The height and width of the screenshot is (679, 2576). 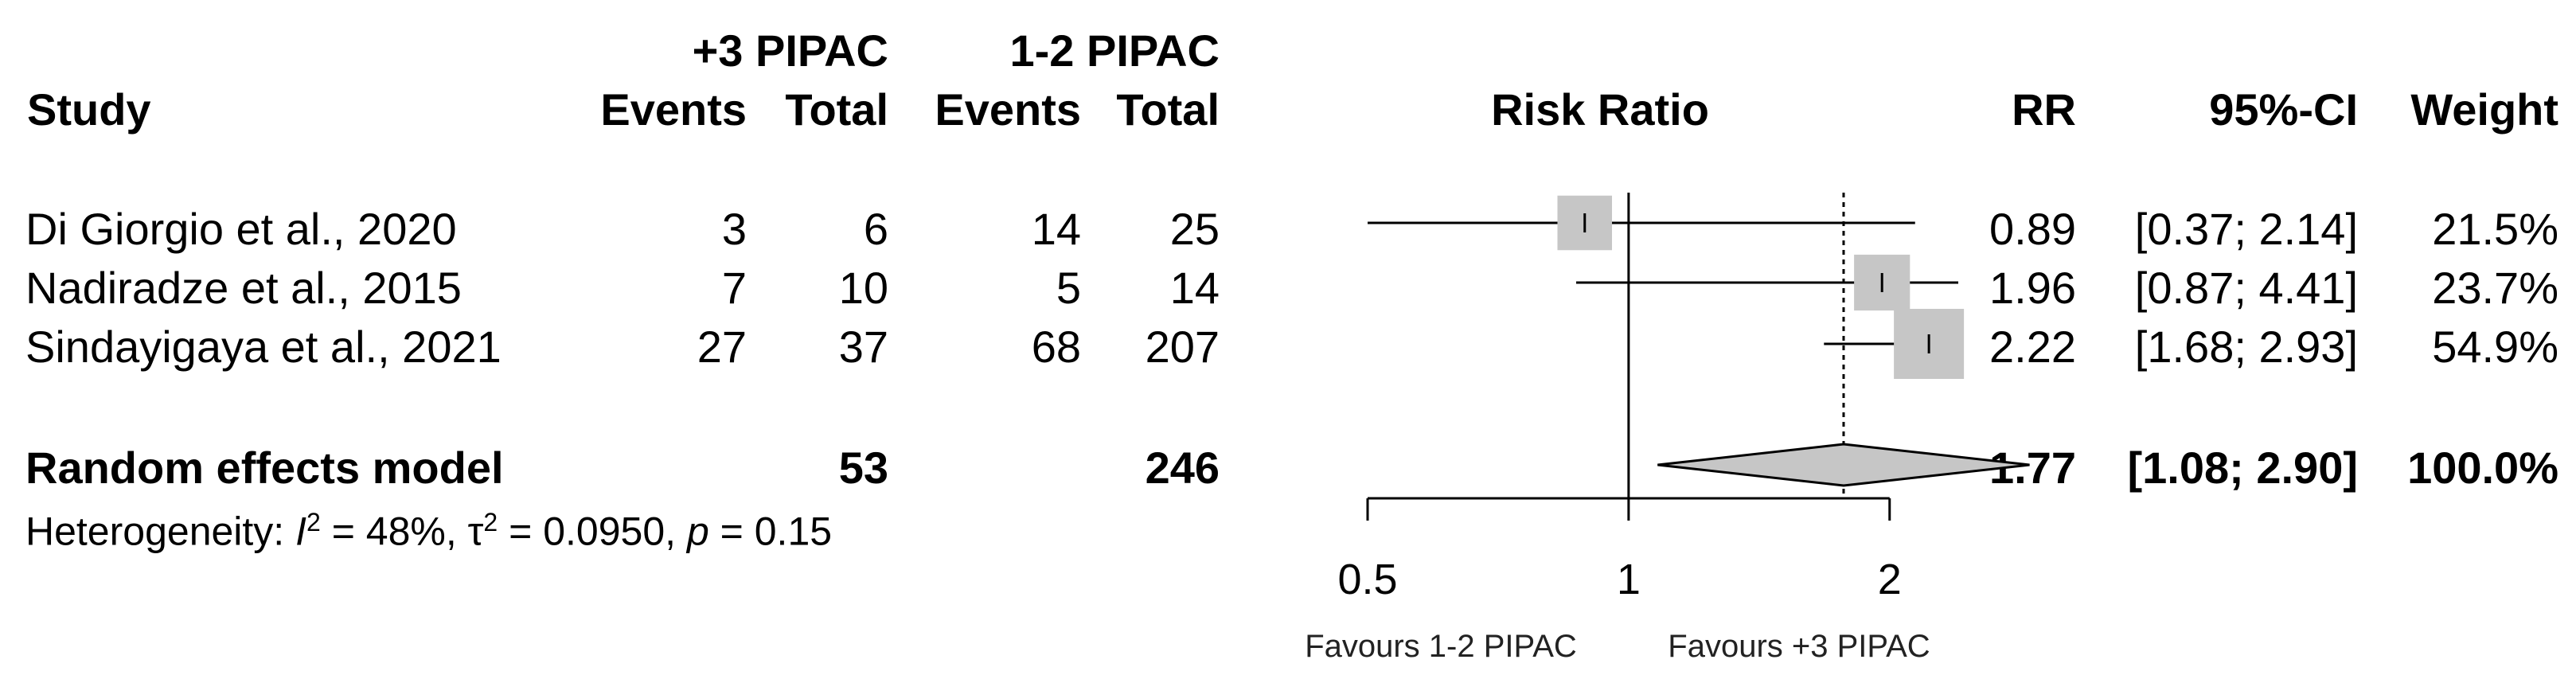 I want to click on col-header-risk-ratio: Risk Ratio, so click(x=1600, y=109).